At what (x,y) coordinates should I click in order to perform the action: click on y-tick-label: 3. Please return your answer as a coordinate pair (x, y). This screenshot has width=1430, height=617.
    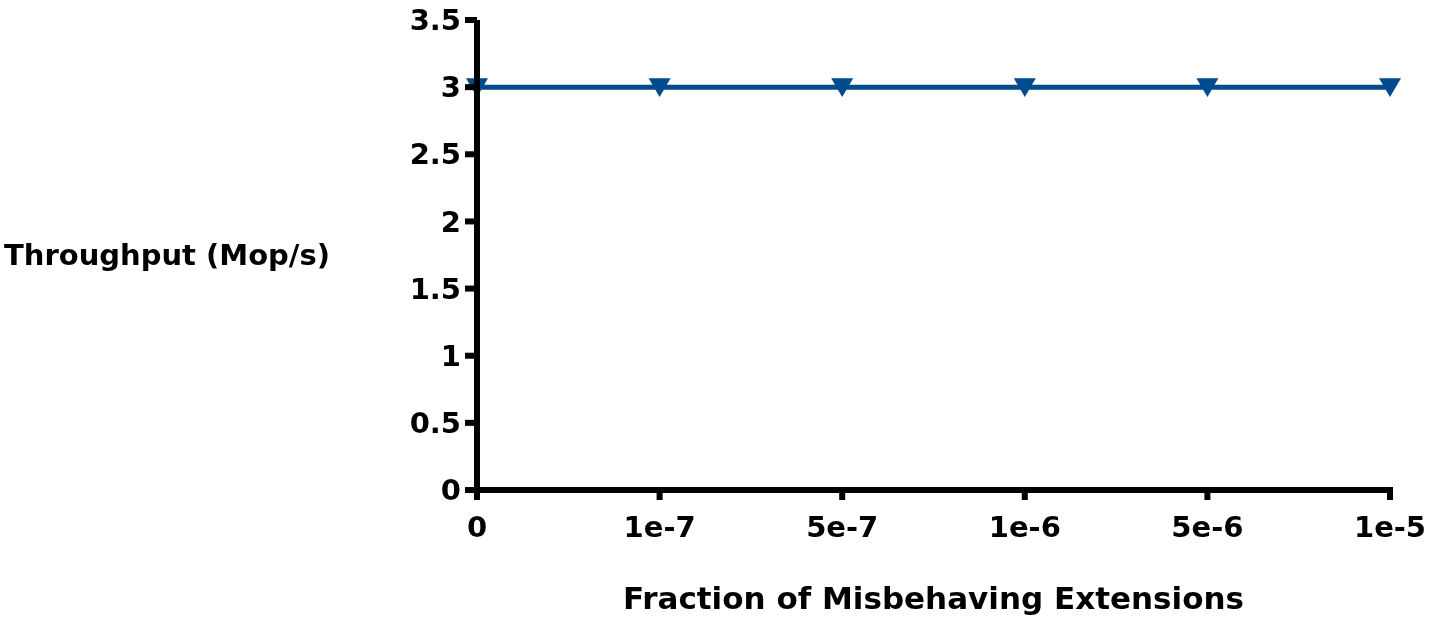
    Looking at the image, I should click on (450, 87).